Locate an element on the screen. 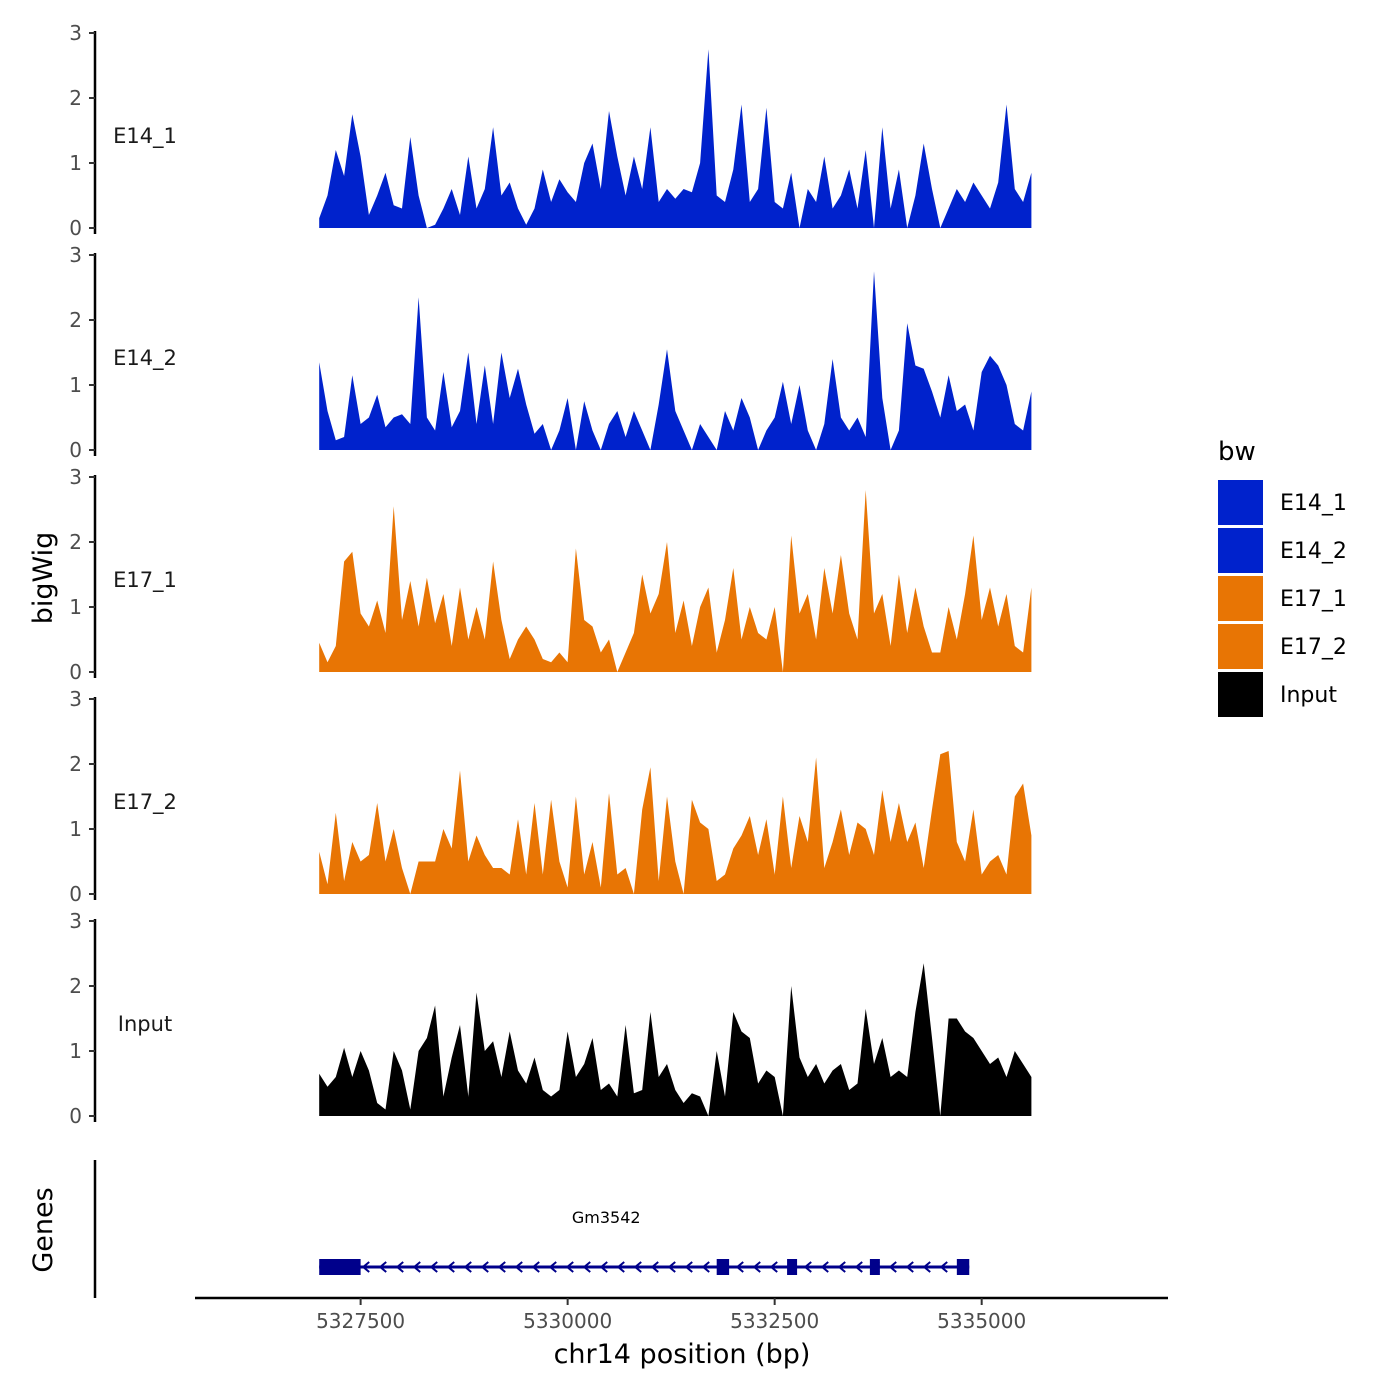 The image size is (1400, 1400). x-tick-label: 5335000 is located at coordinates (981, 1321).